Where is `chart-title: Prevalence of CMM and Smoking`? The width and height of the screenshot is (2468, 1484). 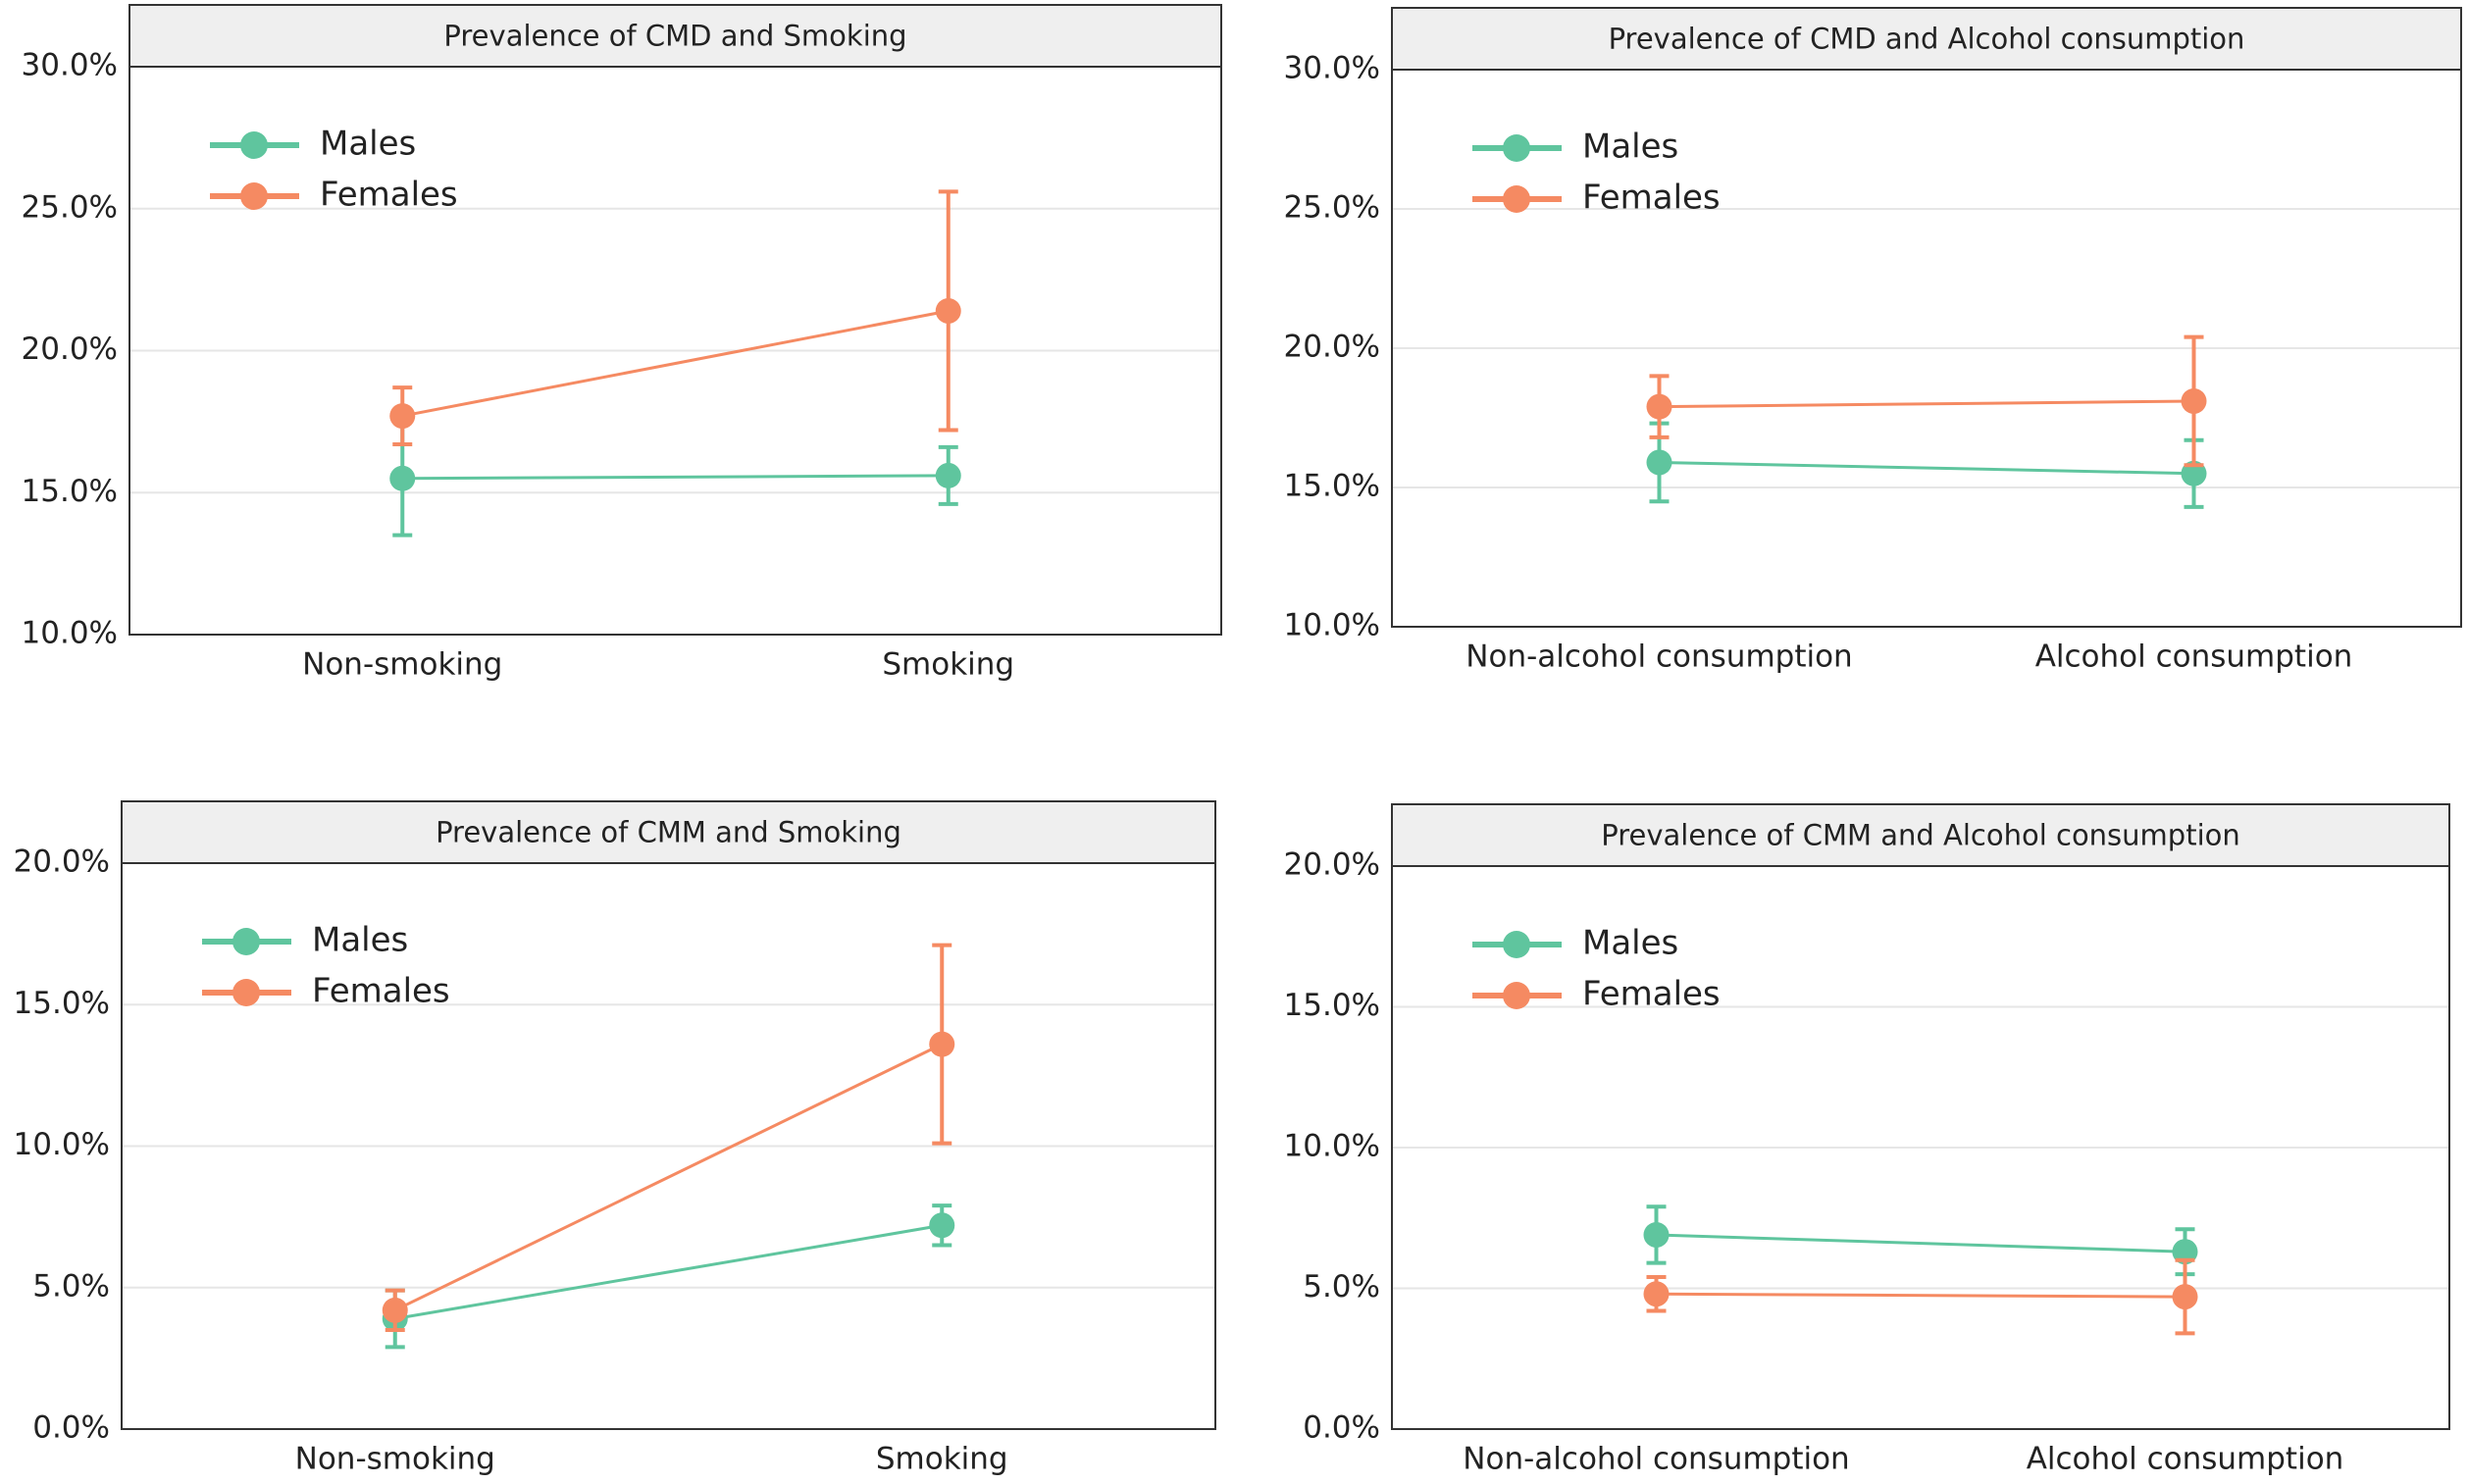
chart-title: Prevalence of CMM and Smoking is located at coordinates (668, 833).